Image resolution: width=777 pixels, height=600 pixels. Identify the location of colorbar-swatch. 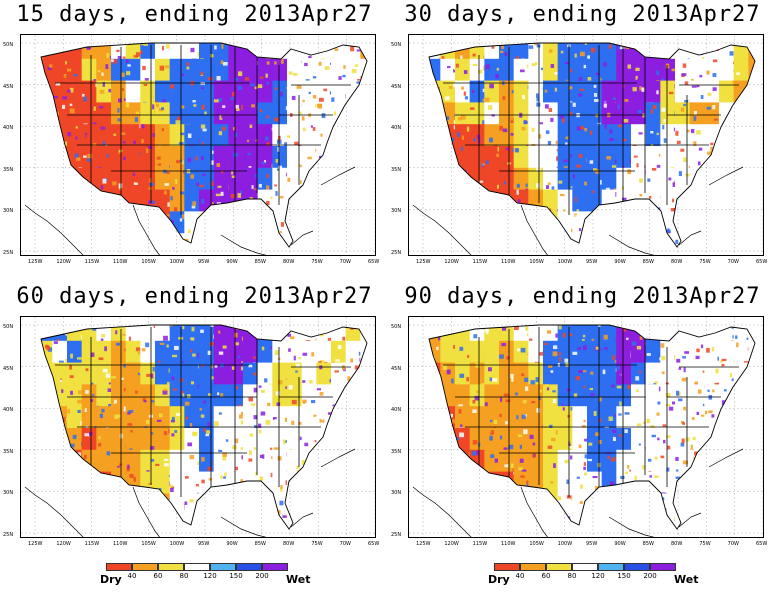
(559, 567).